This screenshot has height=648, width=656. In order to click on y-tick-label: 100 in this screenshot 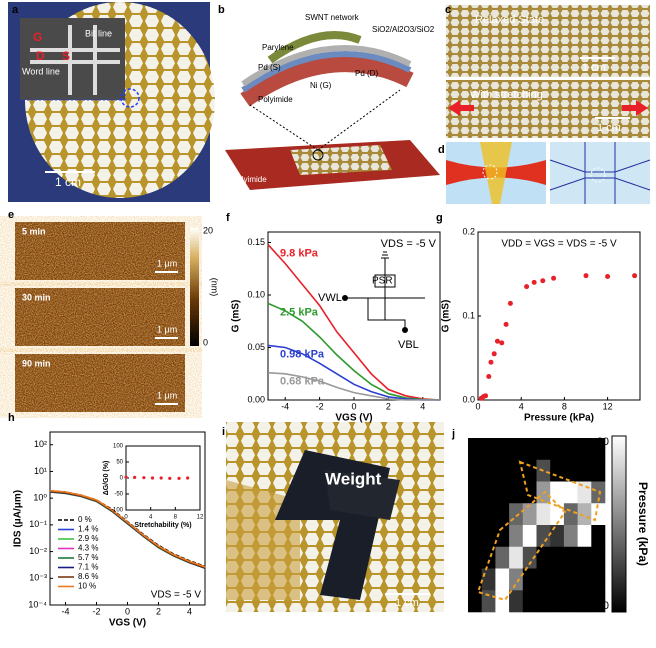, I will do `click(118, 447)`.